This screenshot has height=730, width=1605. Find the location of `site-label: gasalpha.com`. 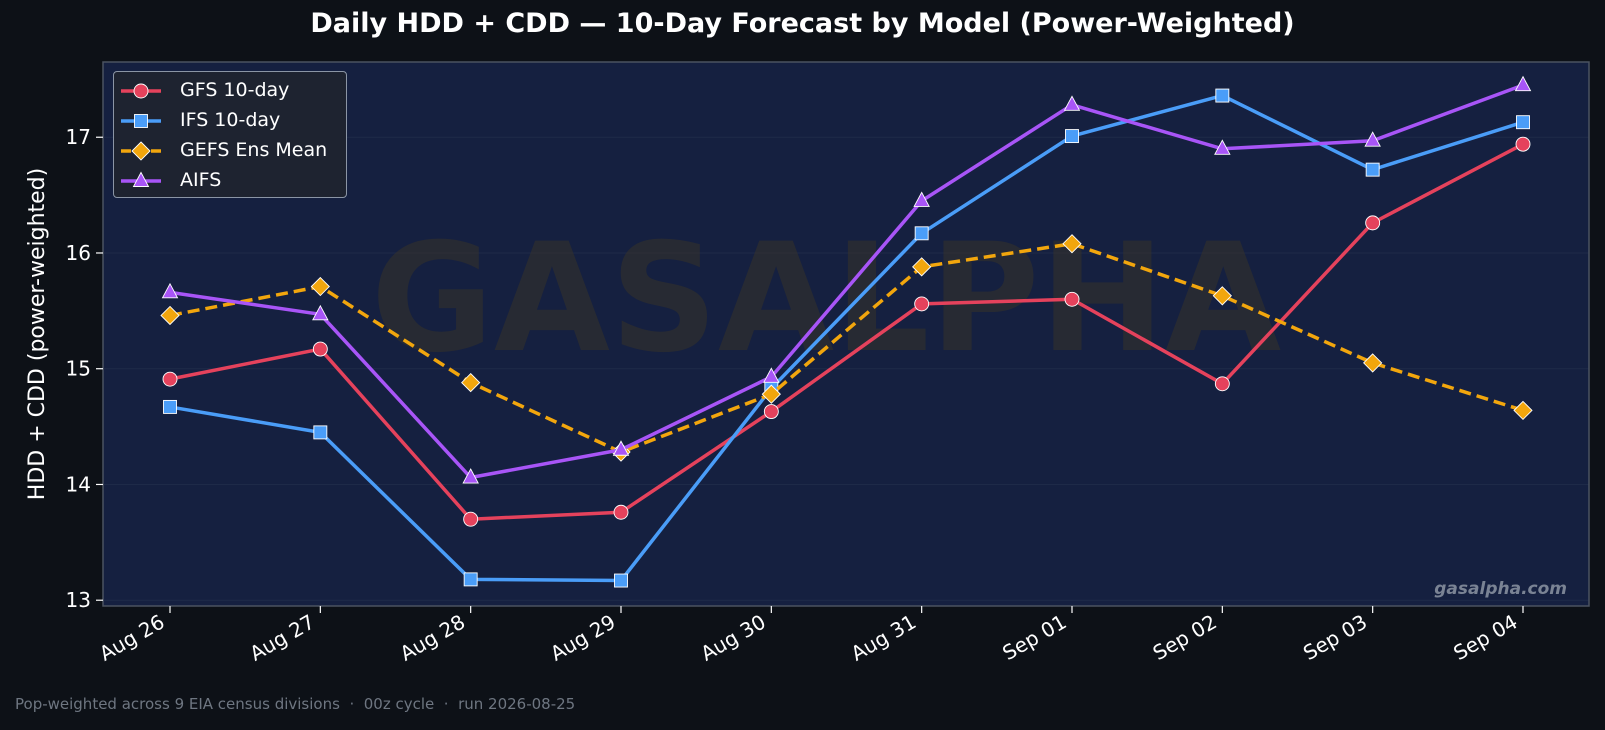

site-label: gasalpha.com is located at coordinates (1500, 589).